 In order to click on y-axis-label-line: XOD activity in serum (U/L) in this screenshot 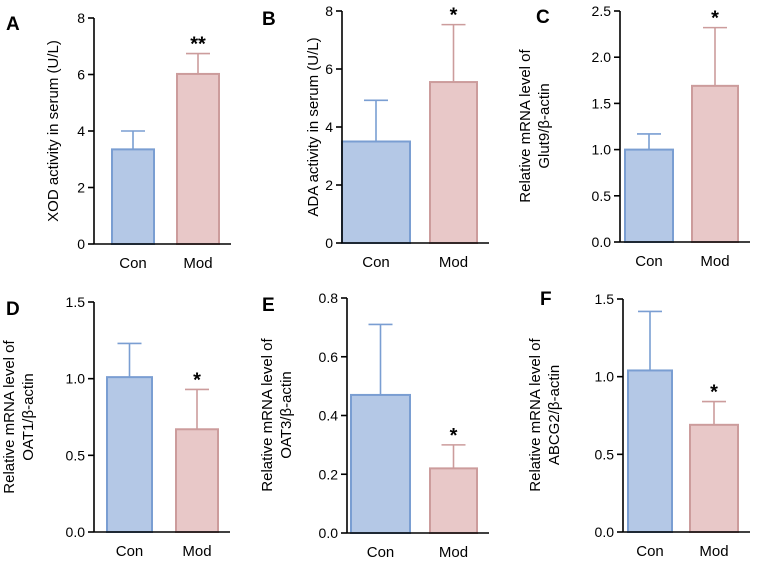, I will do `click(53, 131)`.